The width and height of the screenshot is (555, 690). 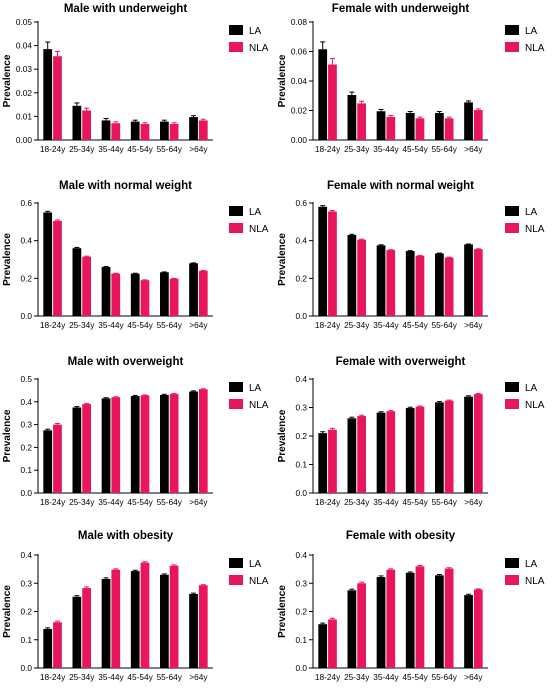 What do you see at coordinates (299, 52) in the screenshot?
I see `y-tick-label: 0.06` at bounding box center [299, 52].